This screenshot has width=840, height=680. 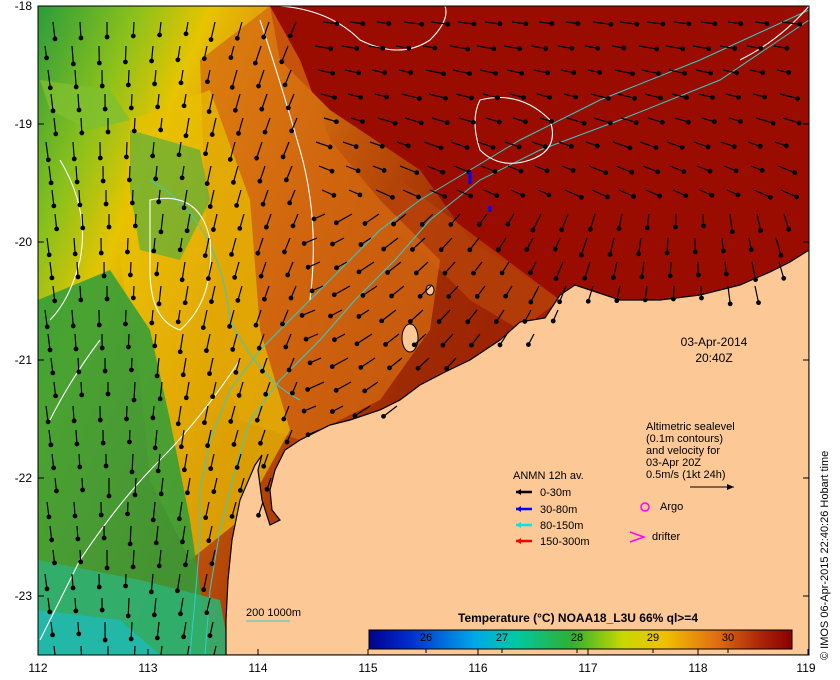 I want to click on colorbar-gradient, so click(x=580, y=639).